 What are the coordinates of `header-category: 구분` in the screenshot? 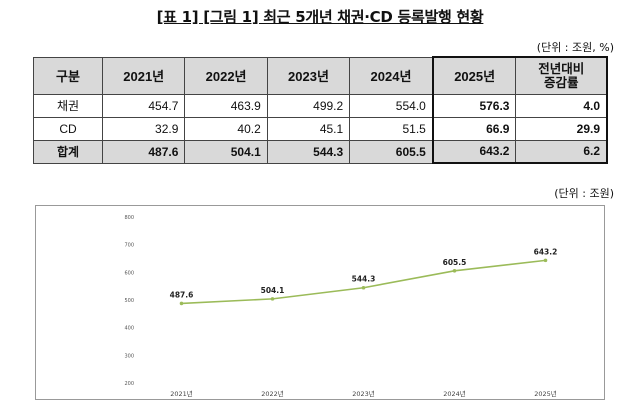 It's located at (68, 75).